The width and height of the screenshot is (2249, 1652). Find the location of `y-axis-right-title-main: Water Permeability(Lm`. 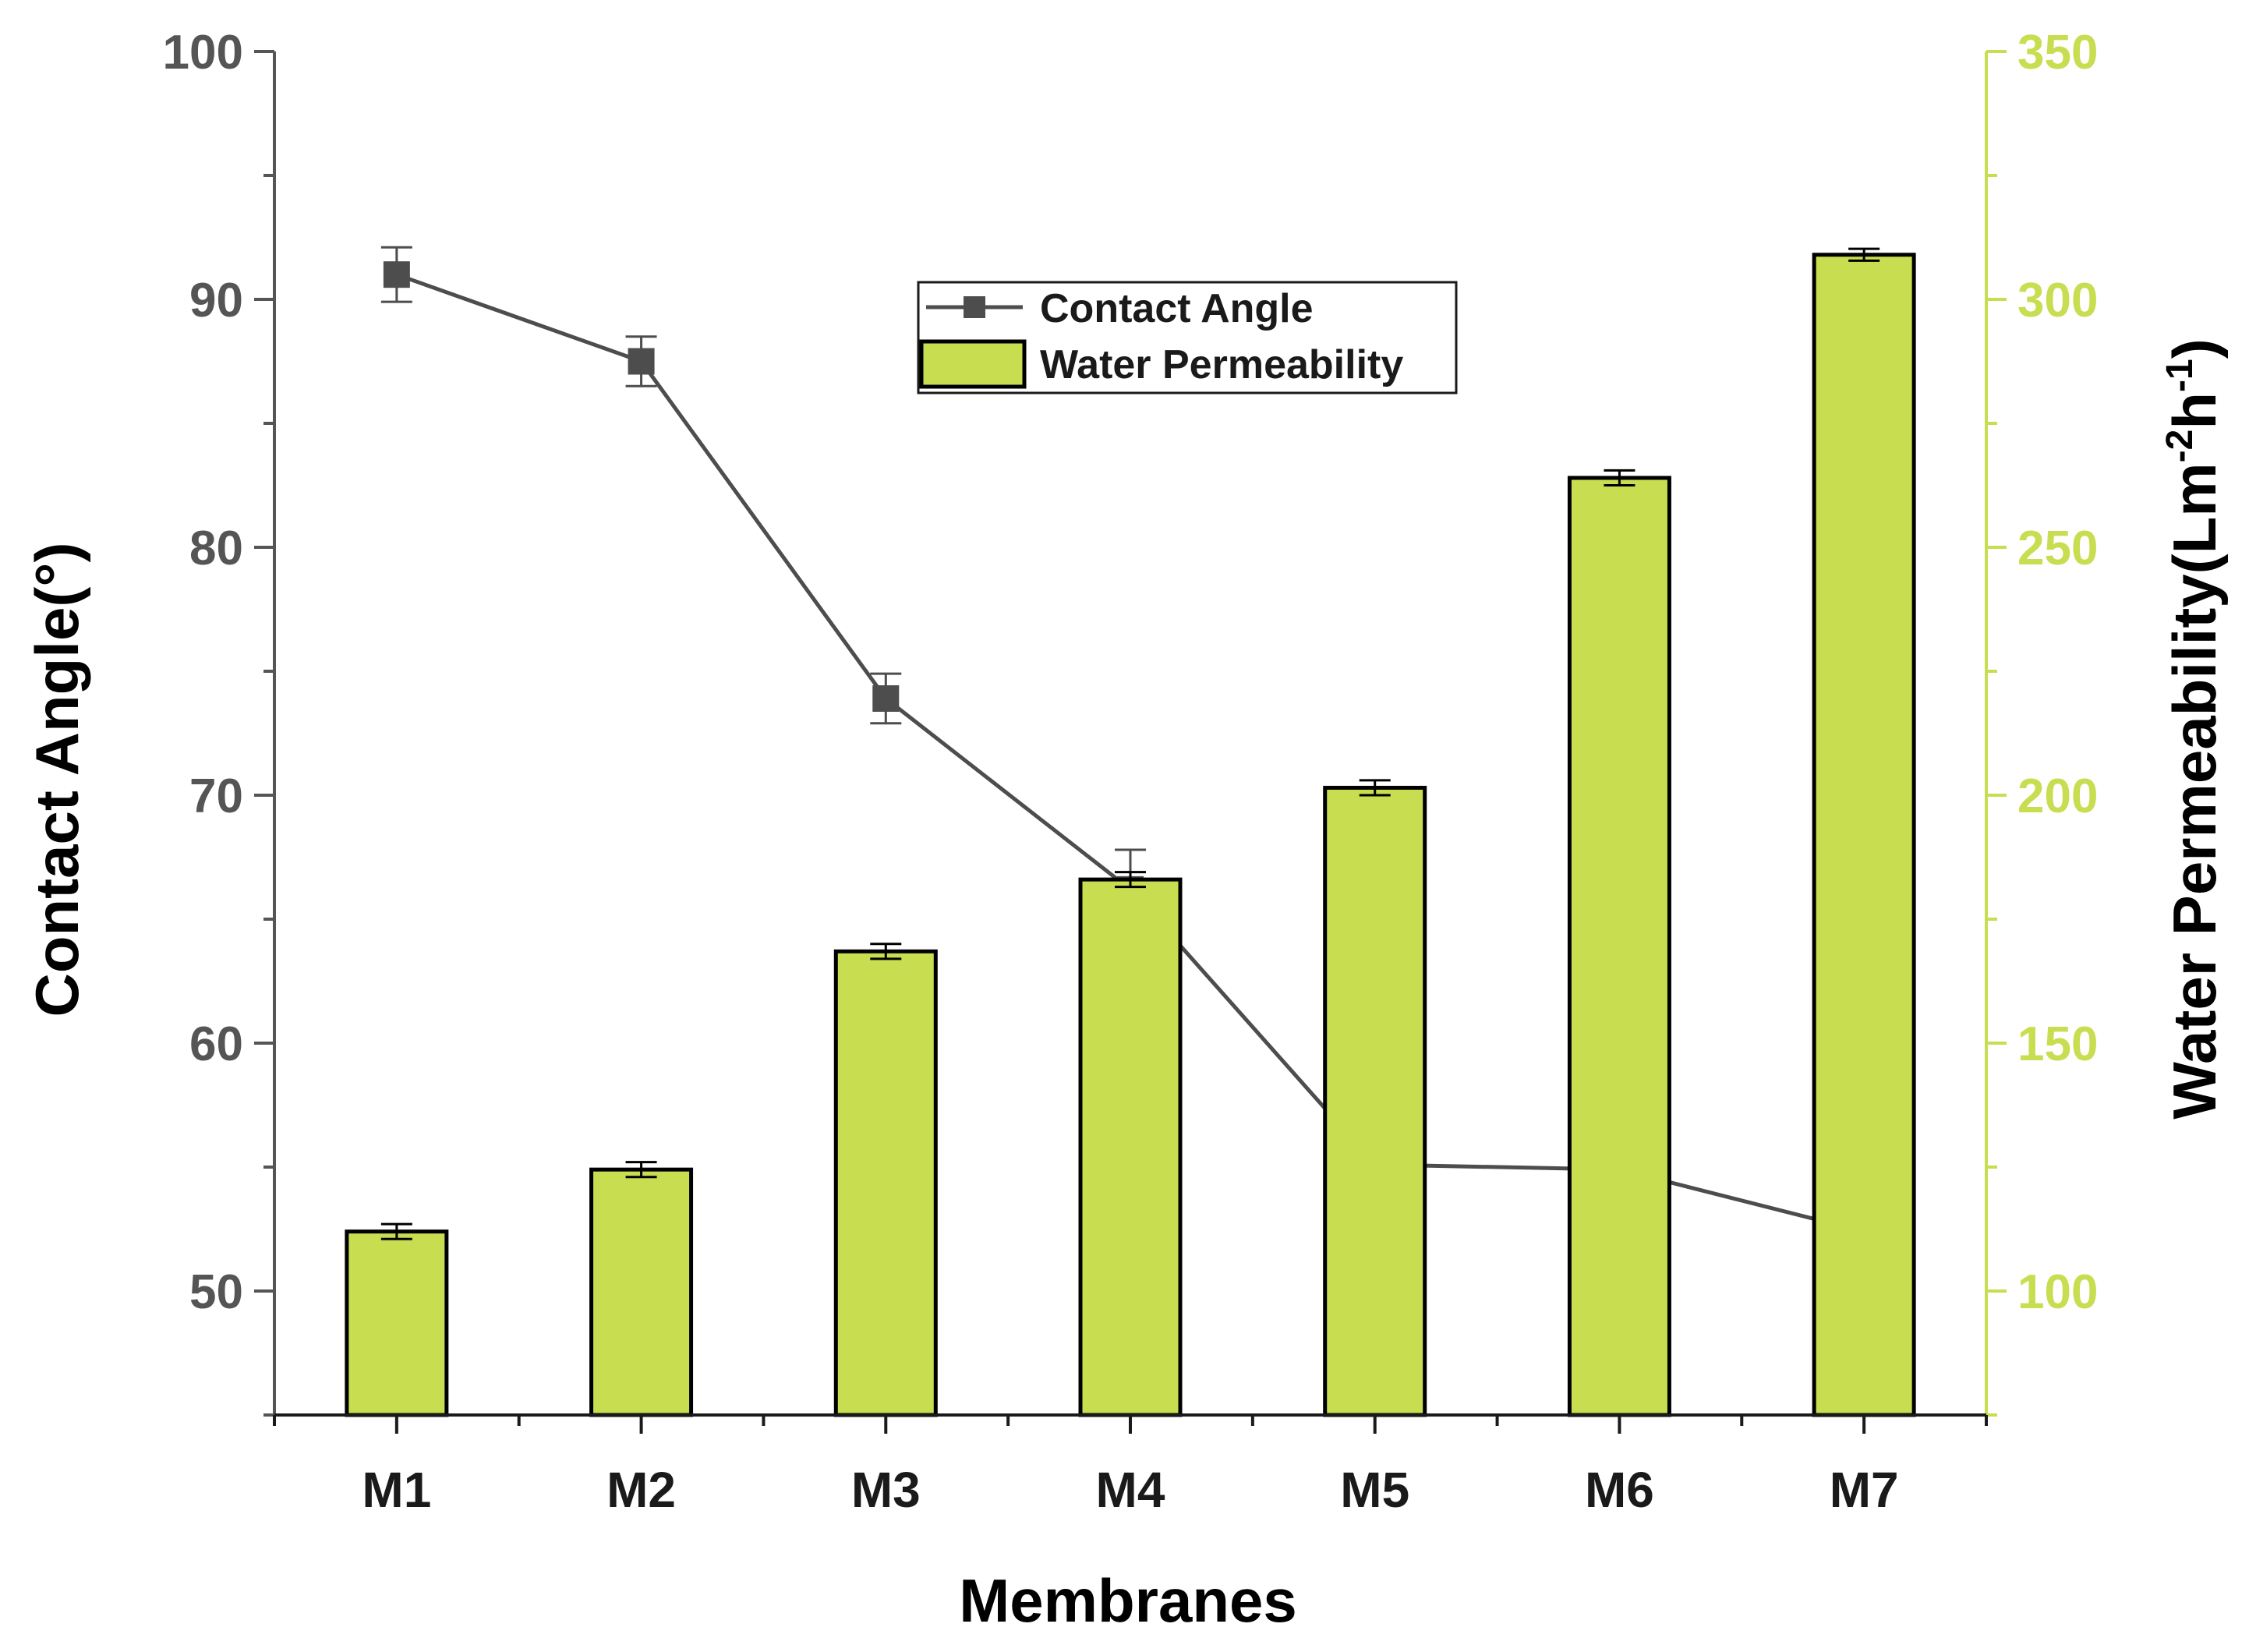

y-axis-right-title-main: Water Permeability(Lm is located at coordinates (2194, 790).